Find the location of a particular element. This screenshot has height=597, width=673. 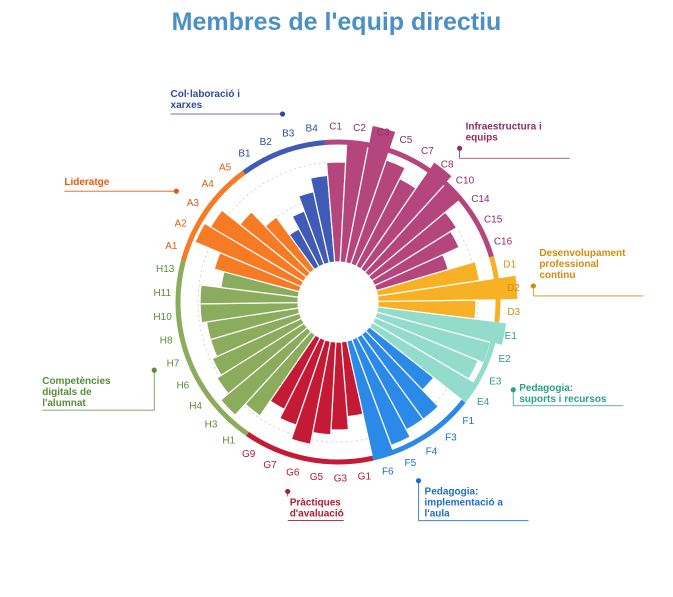

category-label-line: d'avaluació is located at coordinates (317, 513).